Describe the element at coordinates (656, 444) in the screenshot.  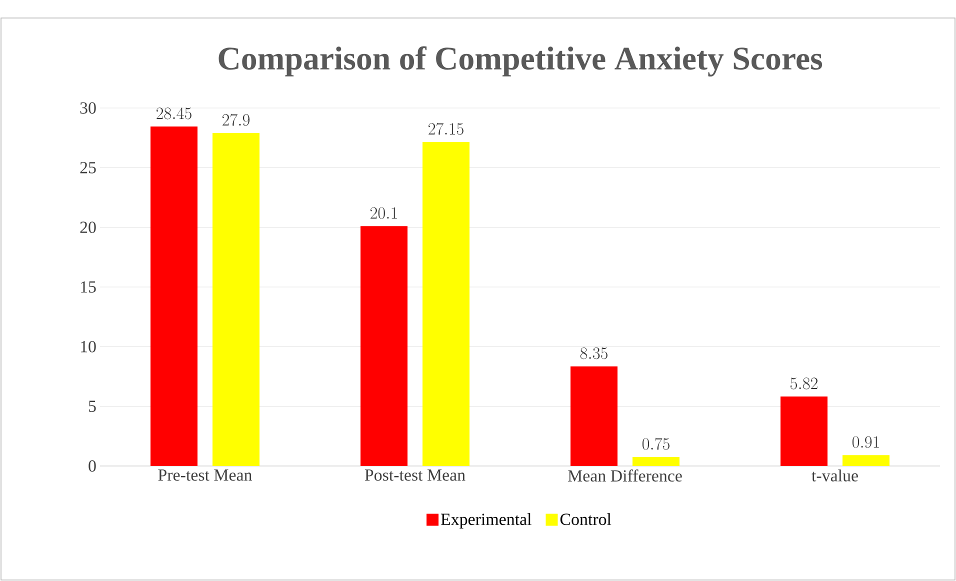
I see `data-label: 0.75` at that location.